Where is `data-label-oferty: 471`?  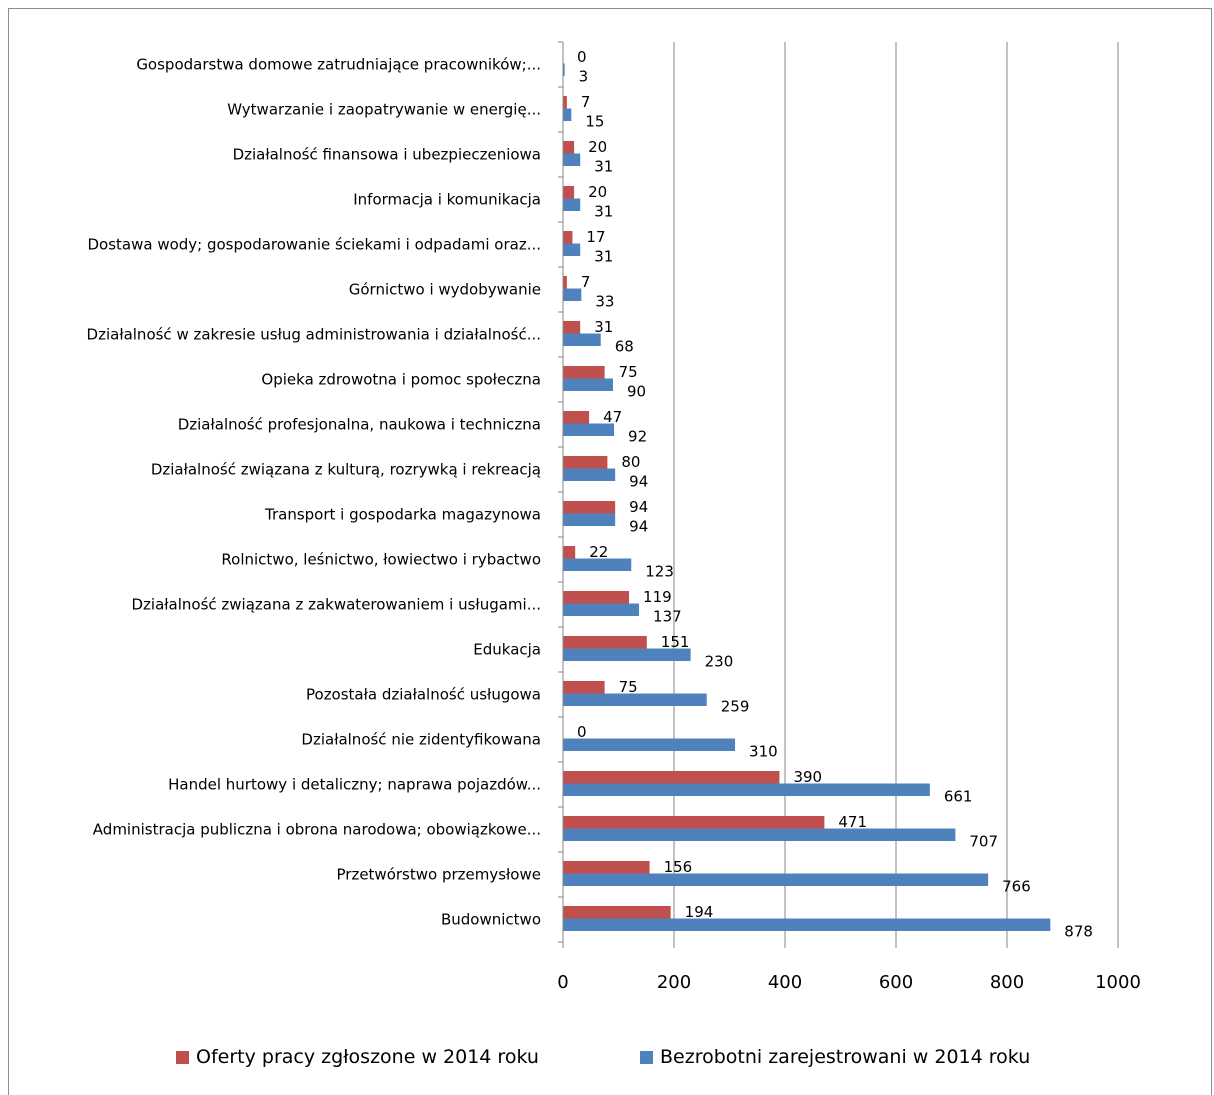
data-label-oferty: 471 is located at coordinates (852, 822).